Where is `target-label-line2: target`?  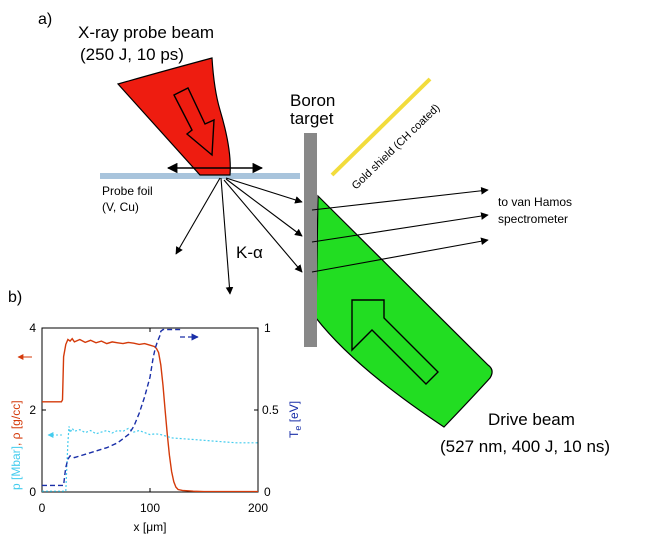
target-label-line2: target is located at coordinates (312, 118).